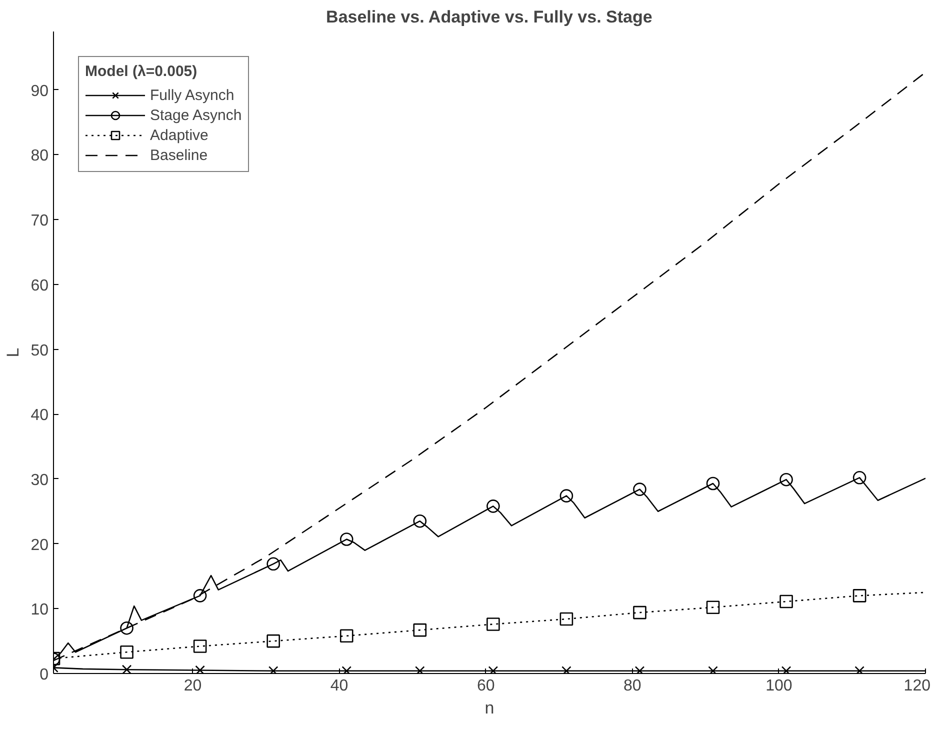  Describe the element at coordinates (39, 156) in the screenshot. I see `y-tick-label: 80` at that location.